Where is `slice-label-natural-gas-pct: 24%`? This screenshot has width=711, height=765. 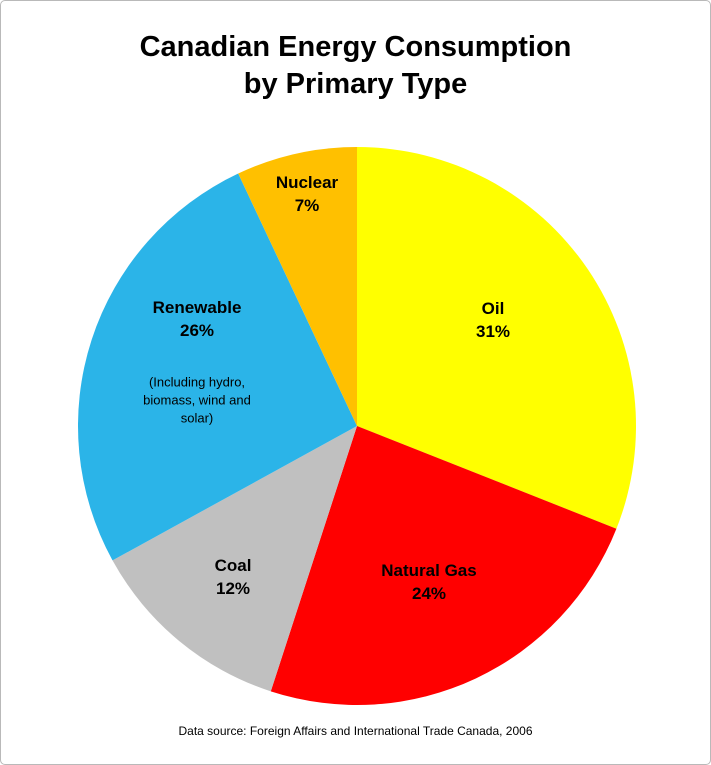 slice-label-natural-gas-pct: 24% is located at coordinates (429, 593).